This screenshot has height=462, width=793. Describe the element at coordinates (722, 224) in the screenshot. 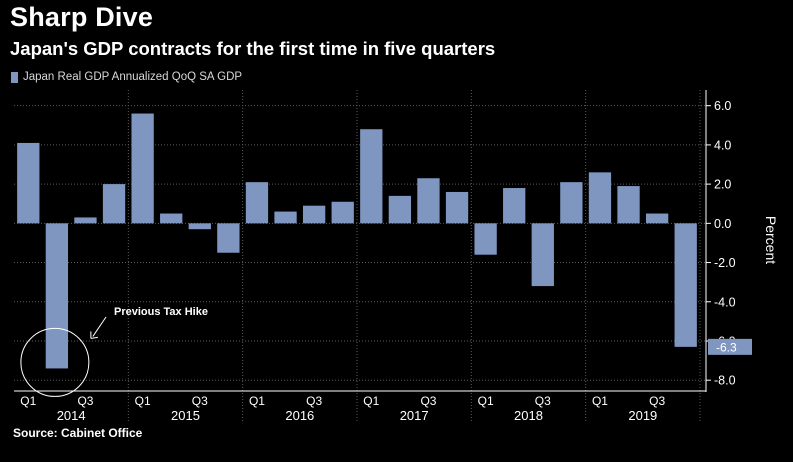

I see `y-tick-label: 0.0` at that location.